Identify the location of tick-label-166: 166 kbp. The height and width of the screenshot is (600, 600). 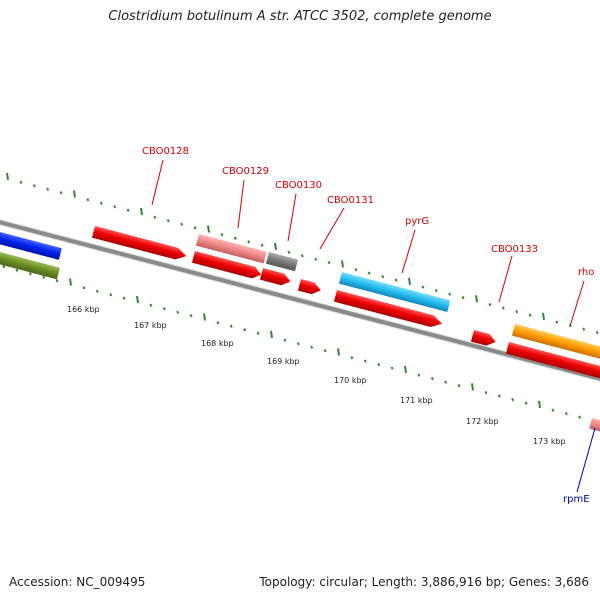
(83, 309).